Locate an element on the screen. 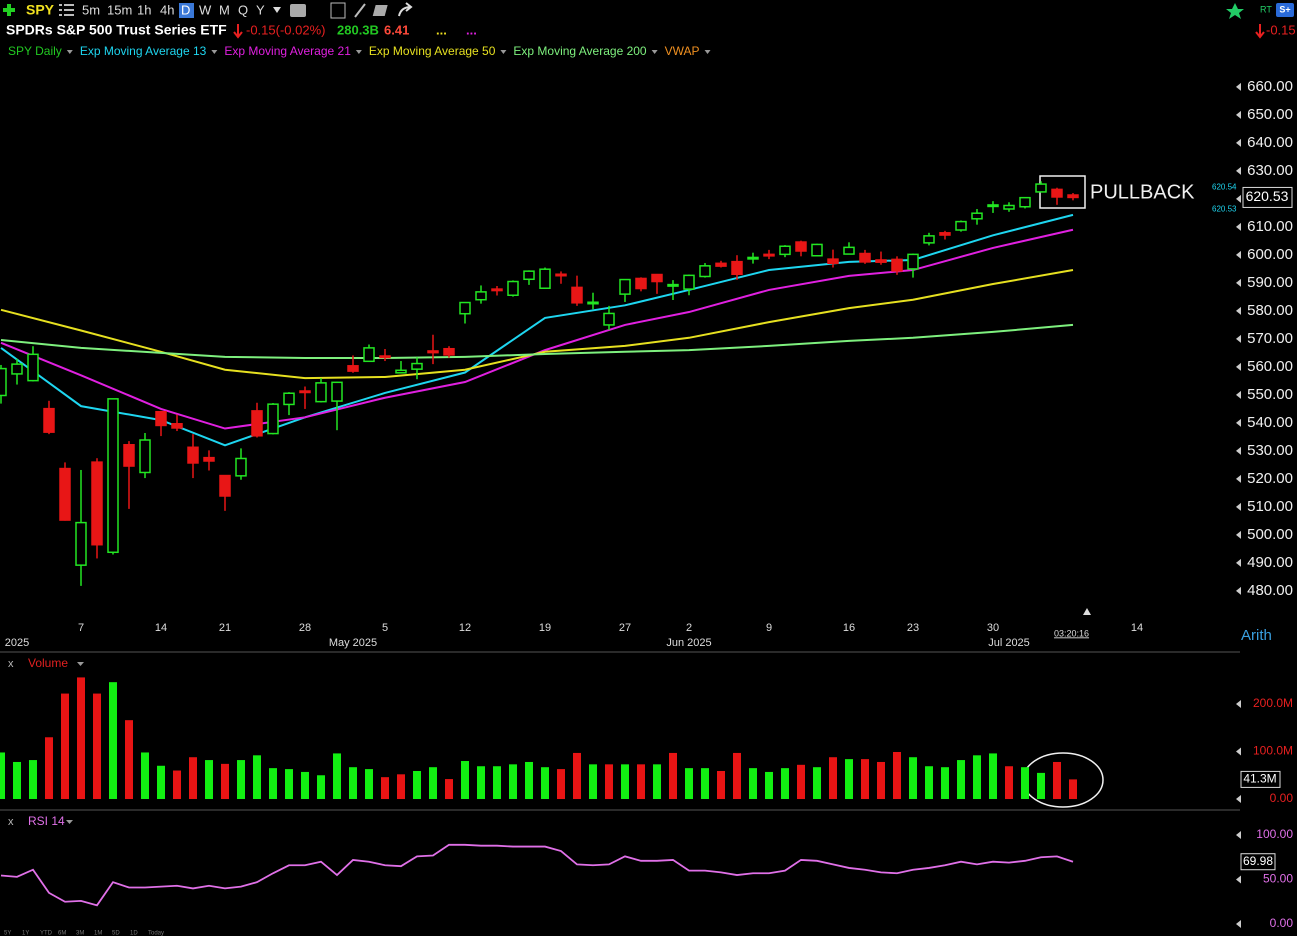 This screenshot has height=936, width=1297. change: -0.15(-0.02%) is located at coordinates (285, 29).